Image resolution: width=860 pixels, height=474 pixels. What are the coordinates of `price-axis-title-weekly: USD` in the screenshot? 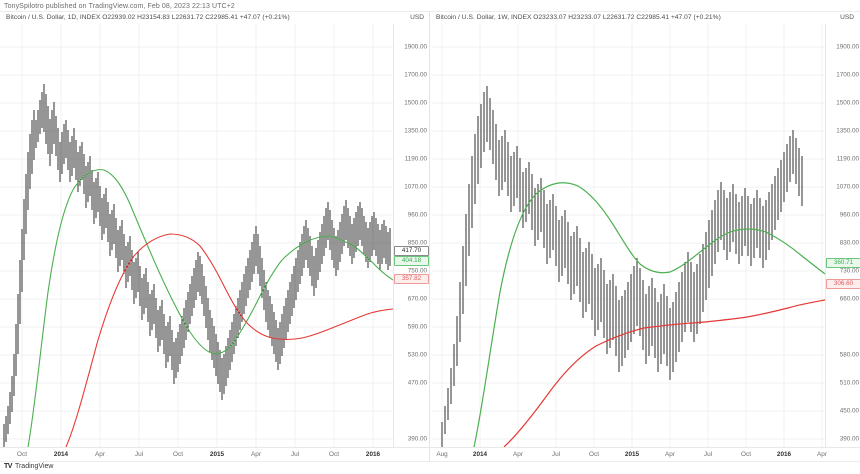 It's located at (847, 17).